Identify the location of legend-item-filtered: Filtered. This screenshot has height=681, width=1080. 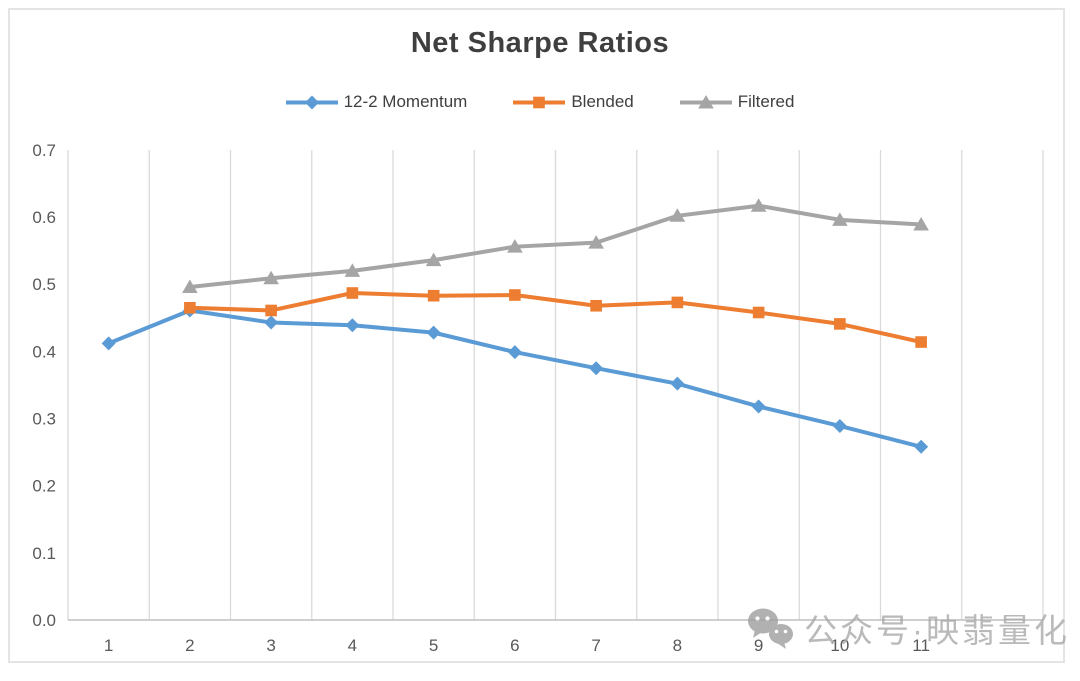
(737, 102).